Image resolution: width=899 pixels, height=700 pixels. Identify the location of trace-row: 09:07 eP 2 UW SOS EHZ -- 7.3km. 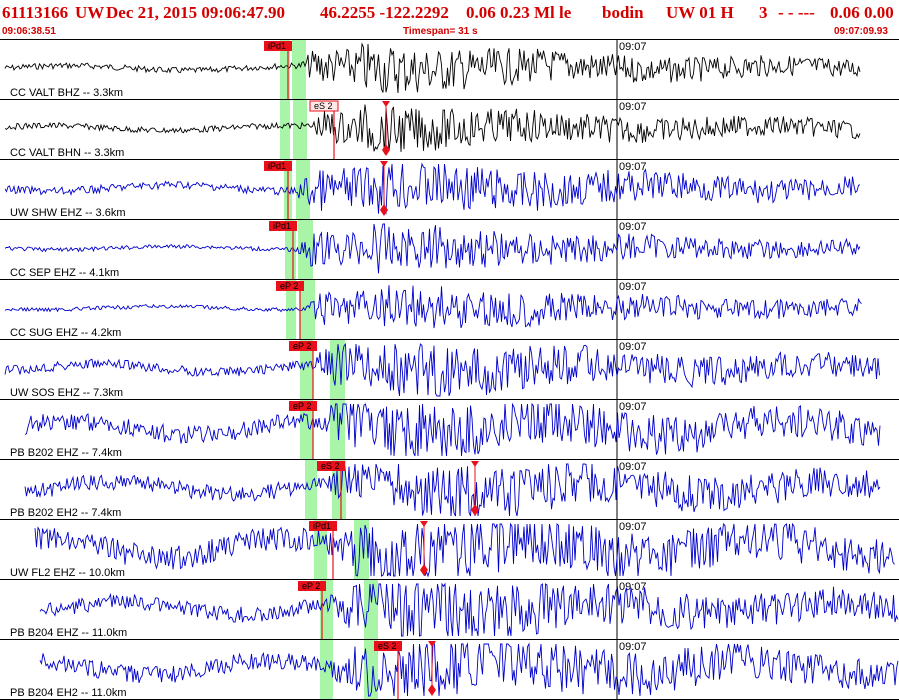
(449, 370).